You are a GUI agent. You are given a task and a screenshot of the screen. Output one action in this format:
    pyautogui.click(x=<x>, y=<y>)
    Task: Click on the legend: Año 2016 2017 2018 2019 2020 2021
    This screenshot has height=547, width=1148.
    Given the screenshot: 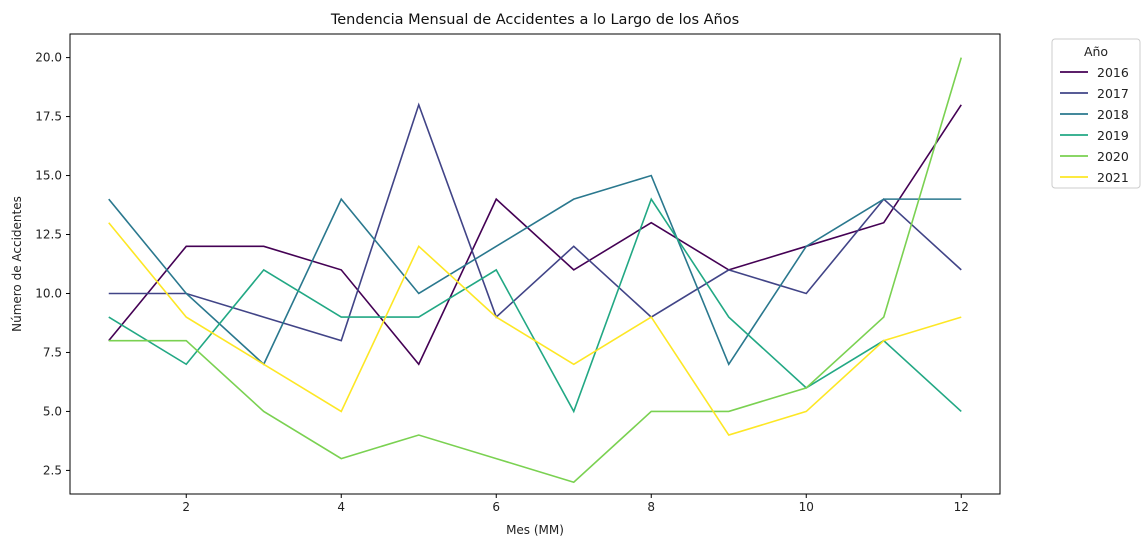 What is the action you would take?
    pyautogui.click(x=1096, y=113)
    